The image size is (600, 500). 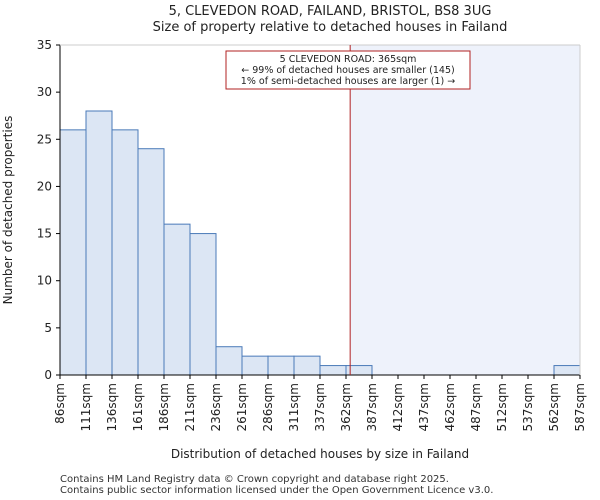 What do you see at coordinates (48, 375) in the screenshot?
I see `y-tick-label: 0` at bounding box center [48, 375].